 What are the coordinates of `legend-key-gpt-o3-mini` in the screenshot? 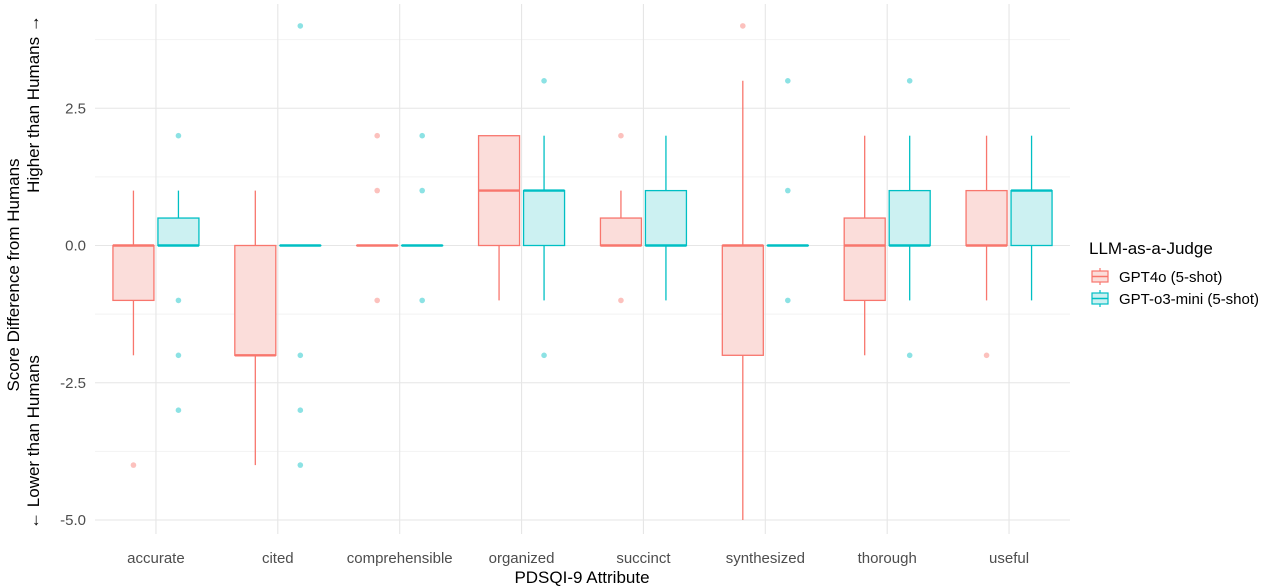 It's located at (1100, 298).